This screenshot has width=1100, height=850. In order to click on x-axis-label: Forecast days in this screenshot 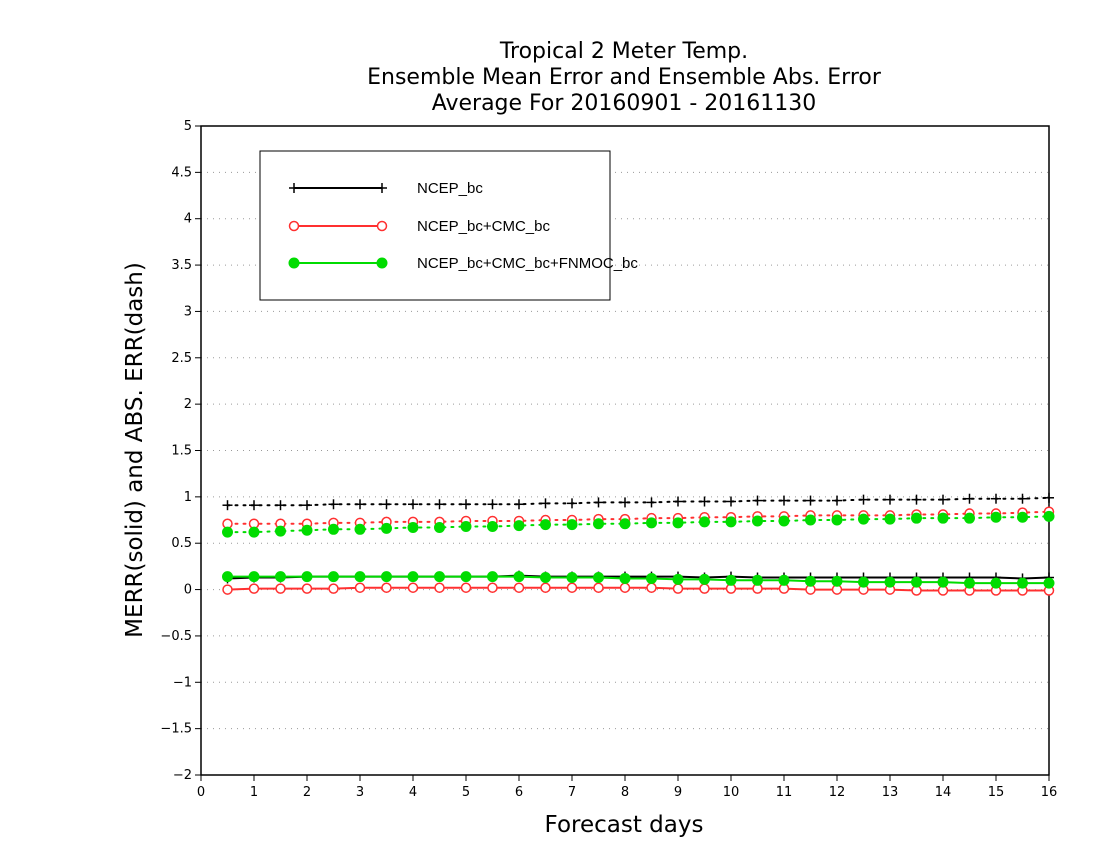, I will do `click(624, 825)`.